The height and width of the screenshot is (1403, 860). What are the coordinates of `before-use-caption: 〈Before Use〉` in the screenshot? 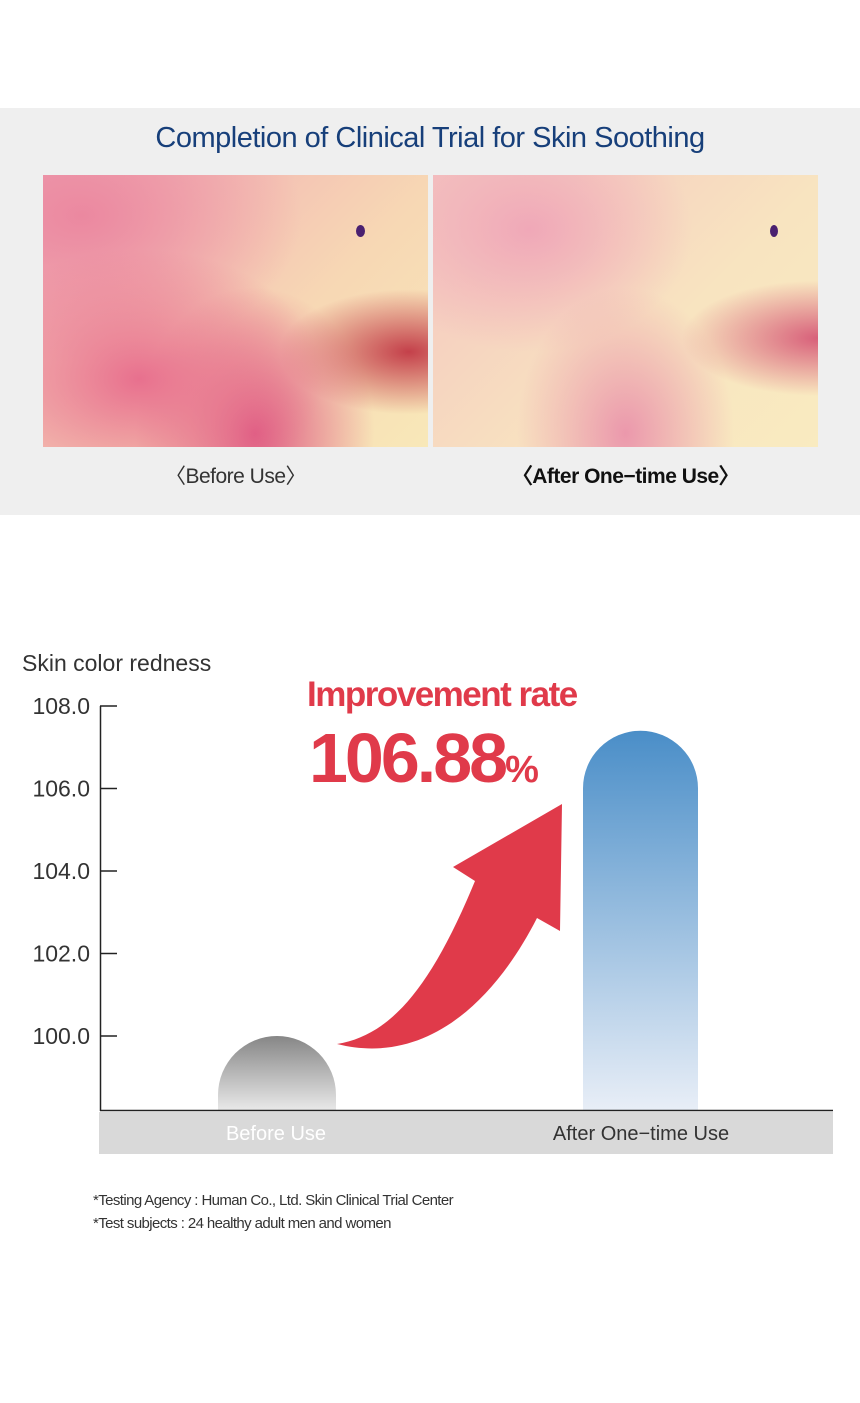 It's located at (235, 476).